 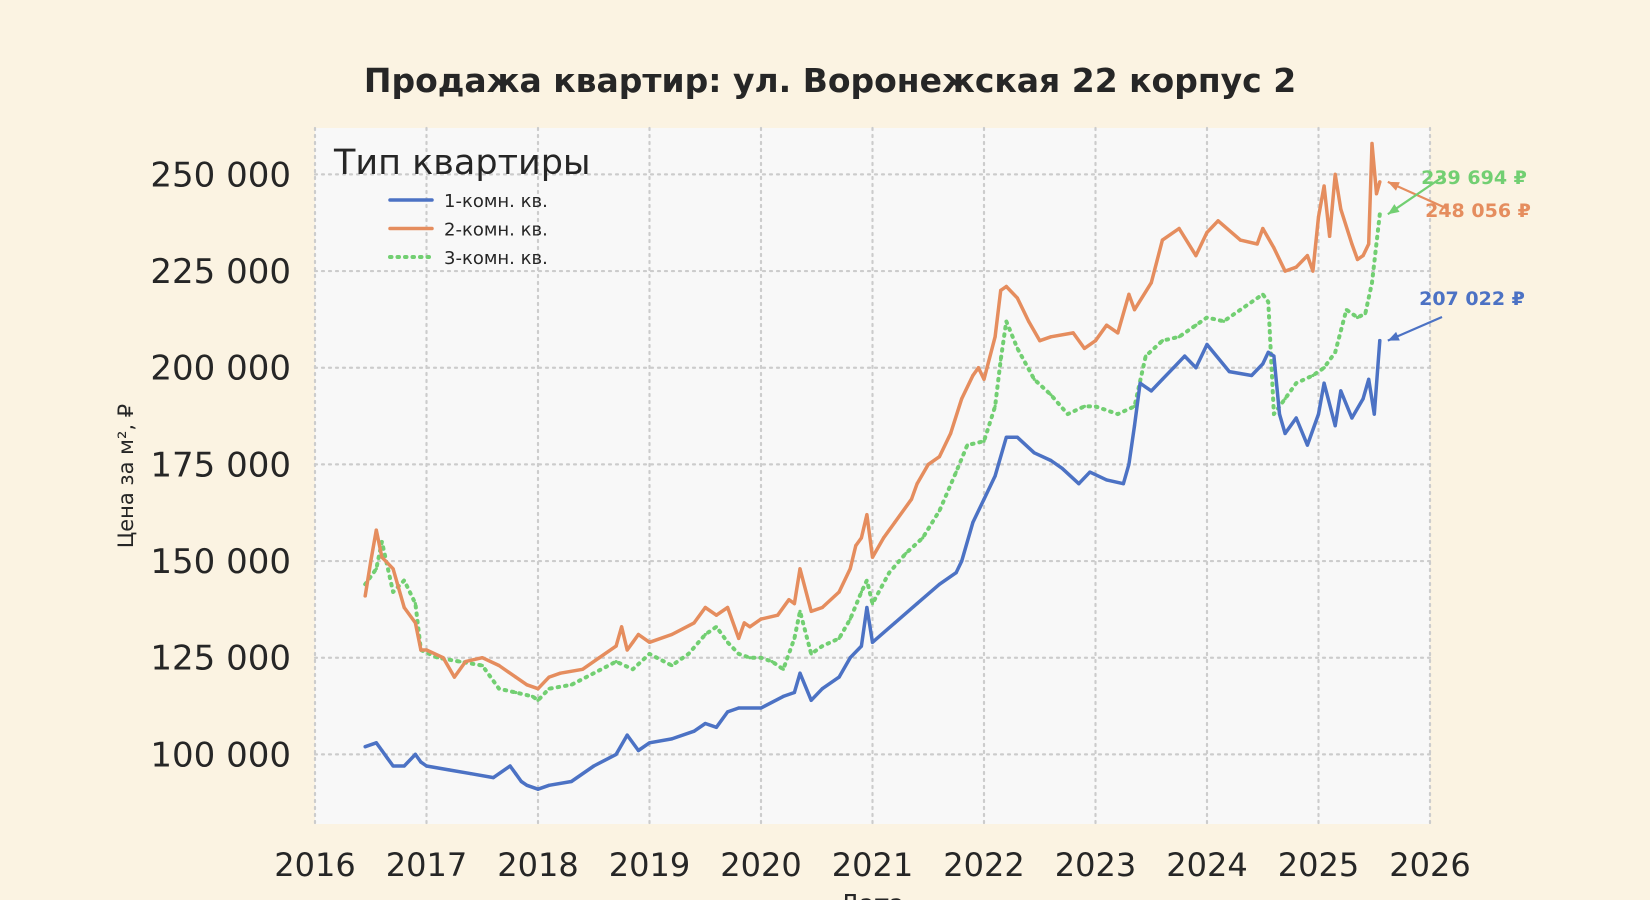 What do you see at coordinates (983, 865) in the screenshot?
I see `x-tick-label: 2022` at bounding box center [983, 865].